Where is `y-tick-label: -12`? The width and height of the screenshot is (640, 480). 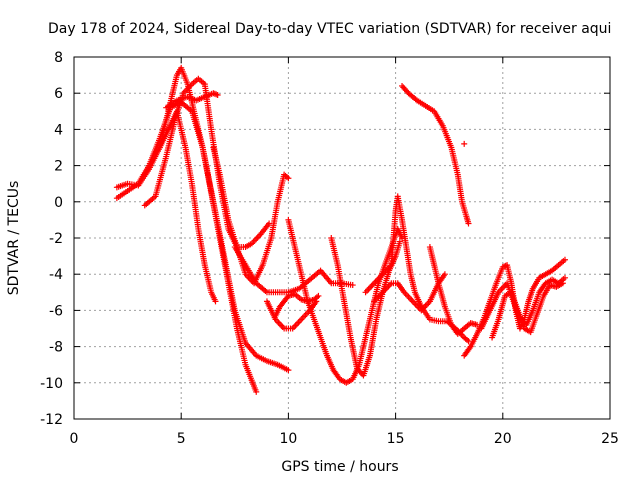 y-tick-label: -12 is located at coordinates (51, 420).